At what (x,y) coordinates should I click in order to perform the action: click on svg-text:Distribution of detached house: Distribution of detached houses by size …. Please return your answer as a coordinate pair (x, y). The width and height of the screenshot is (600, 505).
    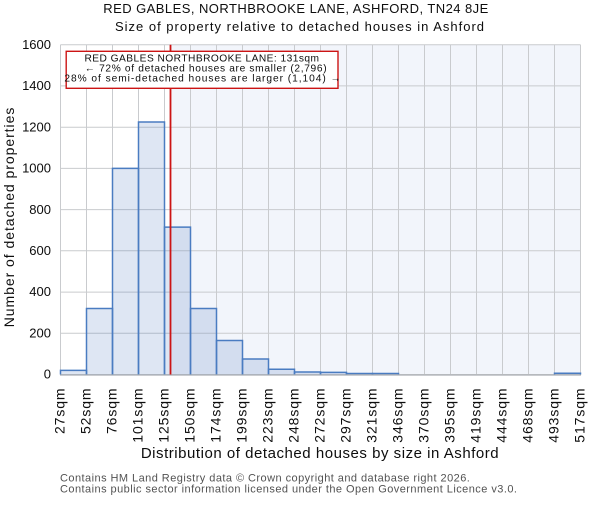
    Looking at the image, I should click on (320, 453).